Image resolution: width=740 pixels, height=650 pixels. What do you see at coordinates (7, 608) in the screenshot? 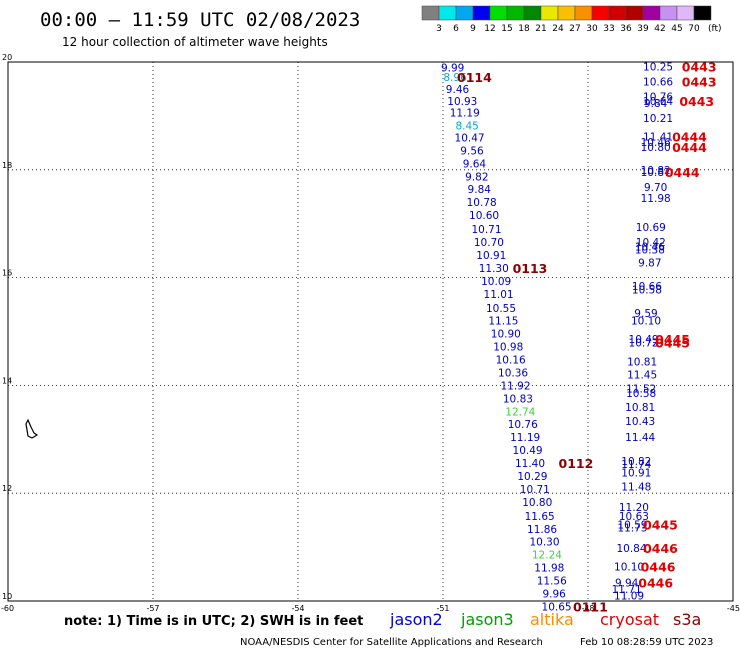
I see `x-tick-label: -60` at bounding box center [7, 608].